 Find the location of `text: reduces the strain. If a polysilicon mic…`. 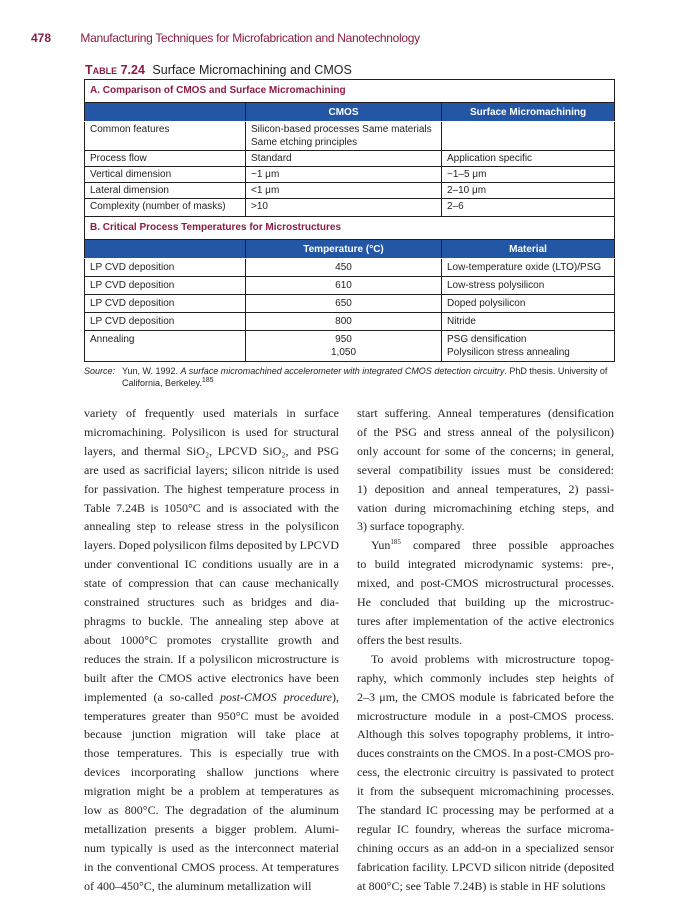

text: reduces the strain. If a polysilicon mic… is located at coordinates (211, 658).